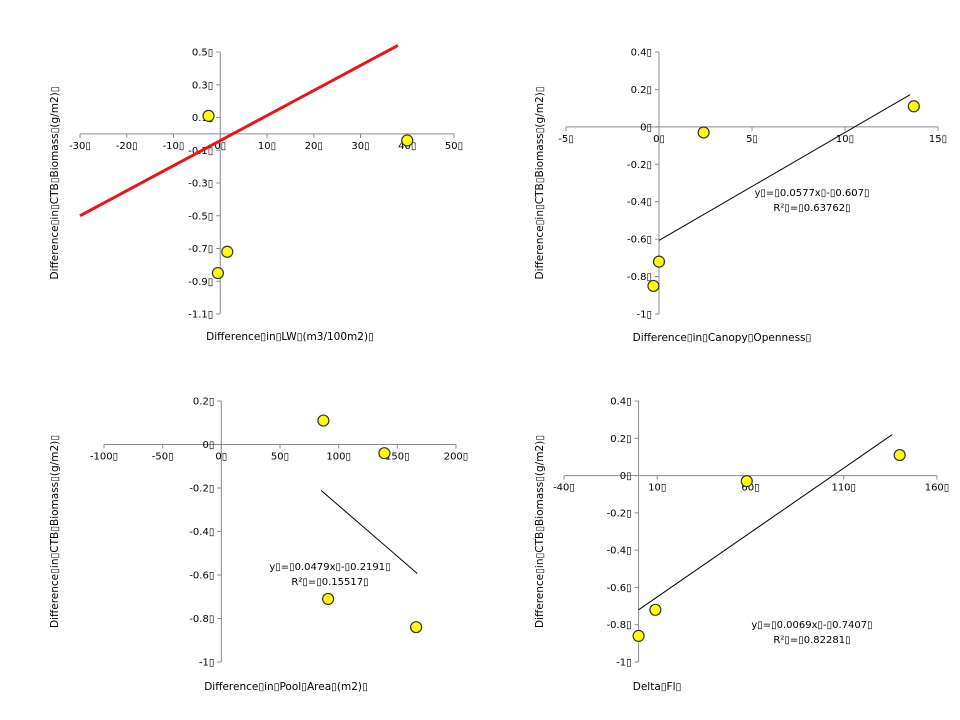 This screenshot has height=720, width=960. I want to click on x-tick-label: -50▯, so click(163, 457).